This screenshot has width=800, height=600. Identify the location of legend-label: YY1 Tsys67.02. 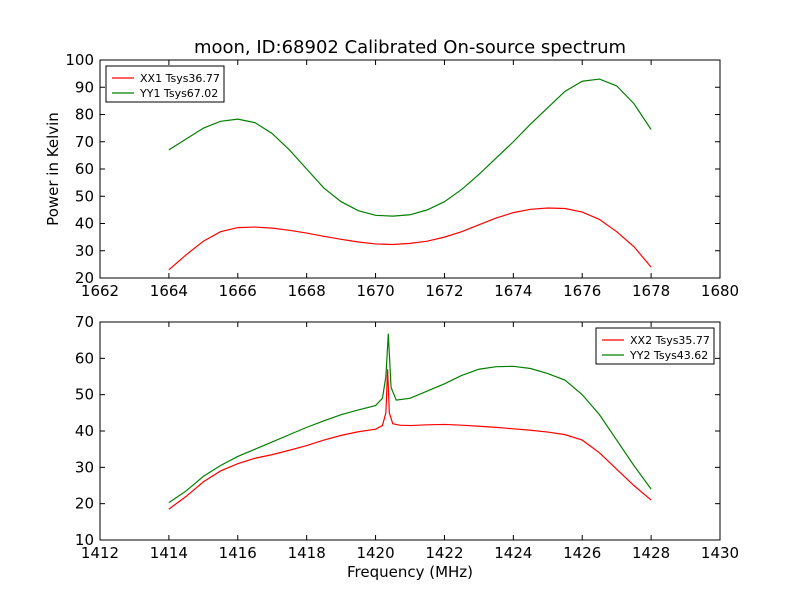
(178, 93).